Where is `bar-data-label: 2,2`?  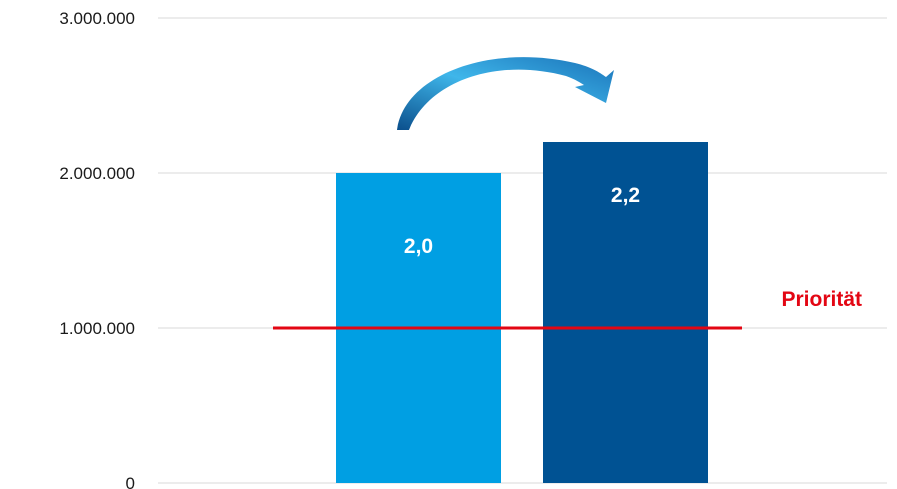 bar-data-label: 2,2 is located at coordinates (625, 195).